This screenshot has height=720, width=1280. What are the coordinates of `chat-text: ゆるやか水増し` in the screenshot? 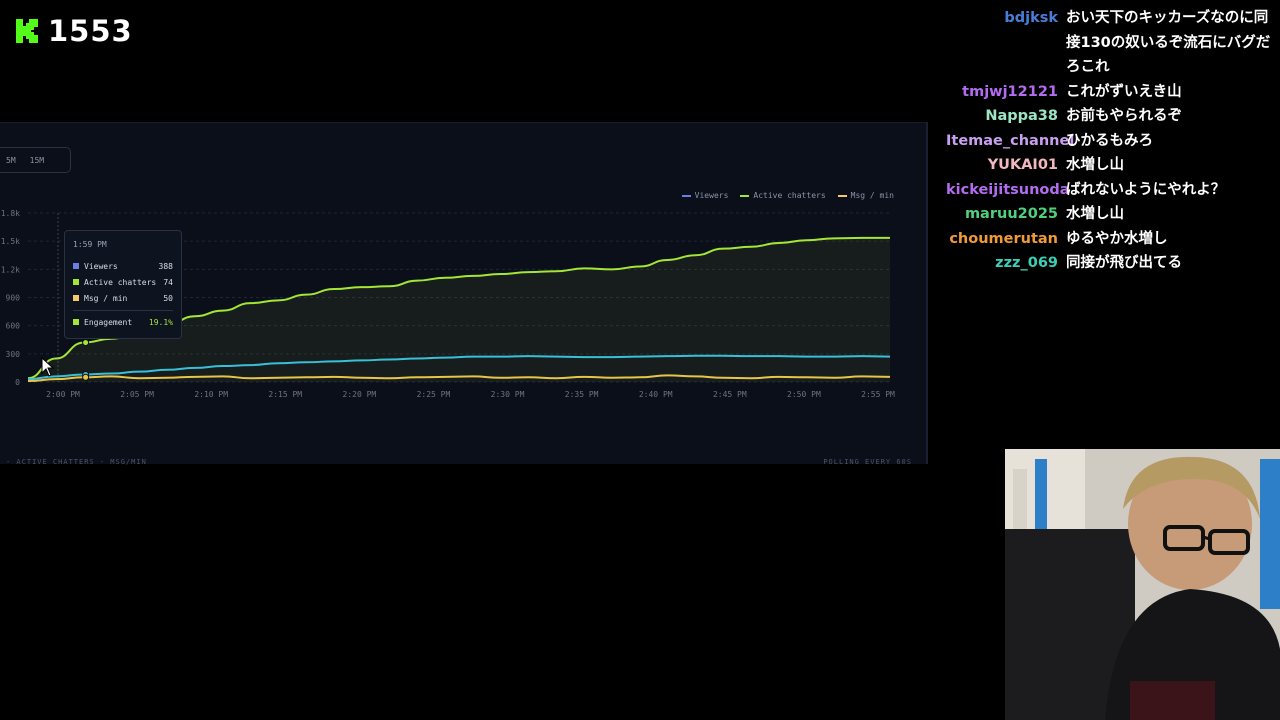 It's located at (1117, 238).